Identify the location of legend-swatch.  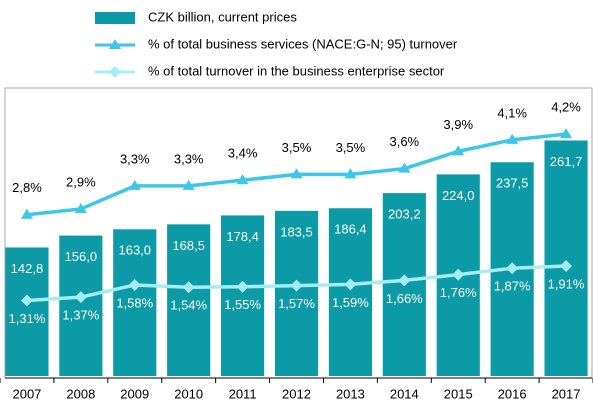
(115, 18).